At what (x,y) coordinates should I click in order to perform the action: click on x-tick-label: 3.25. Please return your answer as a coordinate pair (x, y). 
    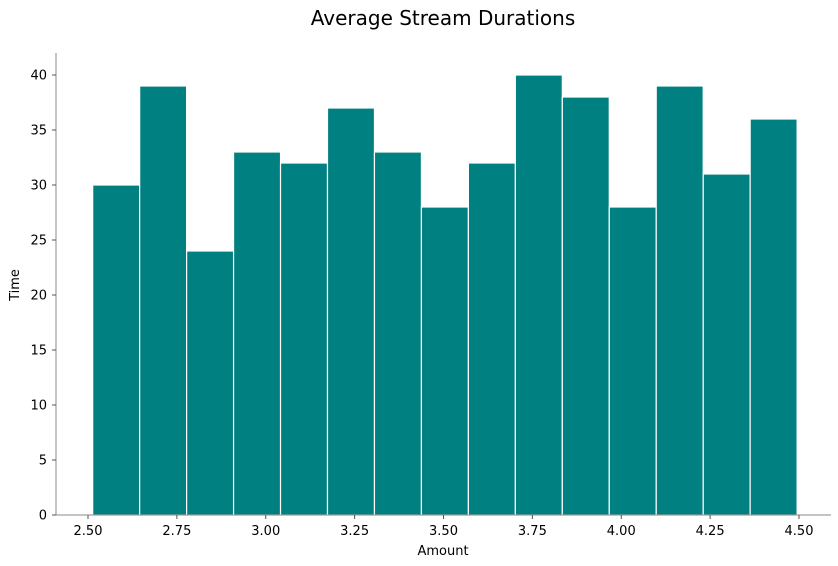
    Looking at the image, I should click on (354, 531).